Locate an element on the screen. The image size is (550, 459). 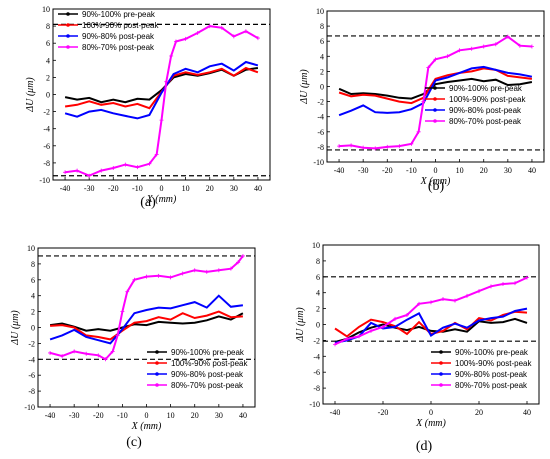
y-tick-label: -8 is located at coordinates (46, 163).